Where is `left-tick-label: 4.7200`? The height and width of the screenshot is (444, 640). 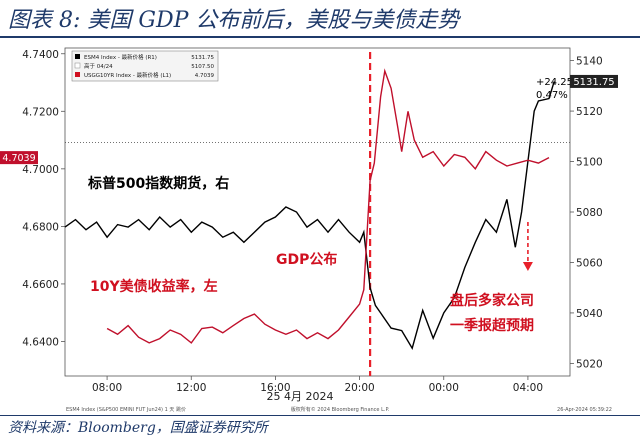 left-tick-label: 4.7200 is located at coordinates (40, 112).